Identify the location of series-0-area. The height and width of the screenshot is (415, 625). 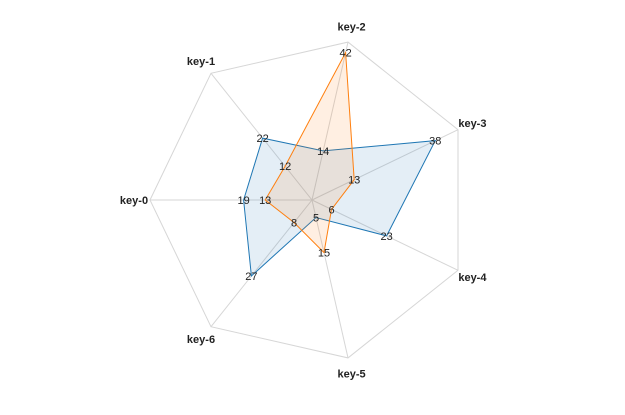
(340, 207).